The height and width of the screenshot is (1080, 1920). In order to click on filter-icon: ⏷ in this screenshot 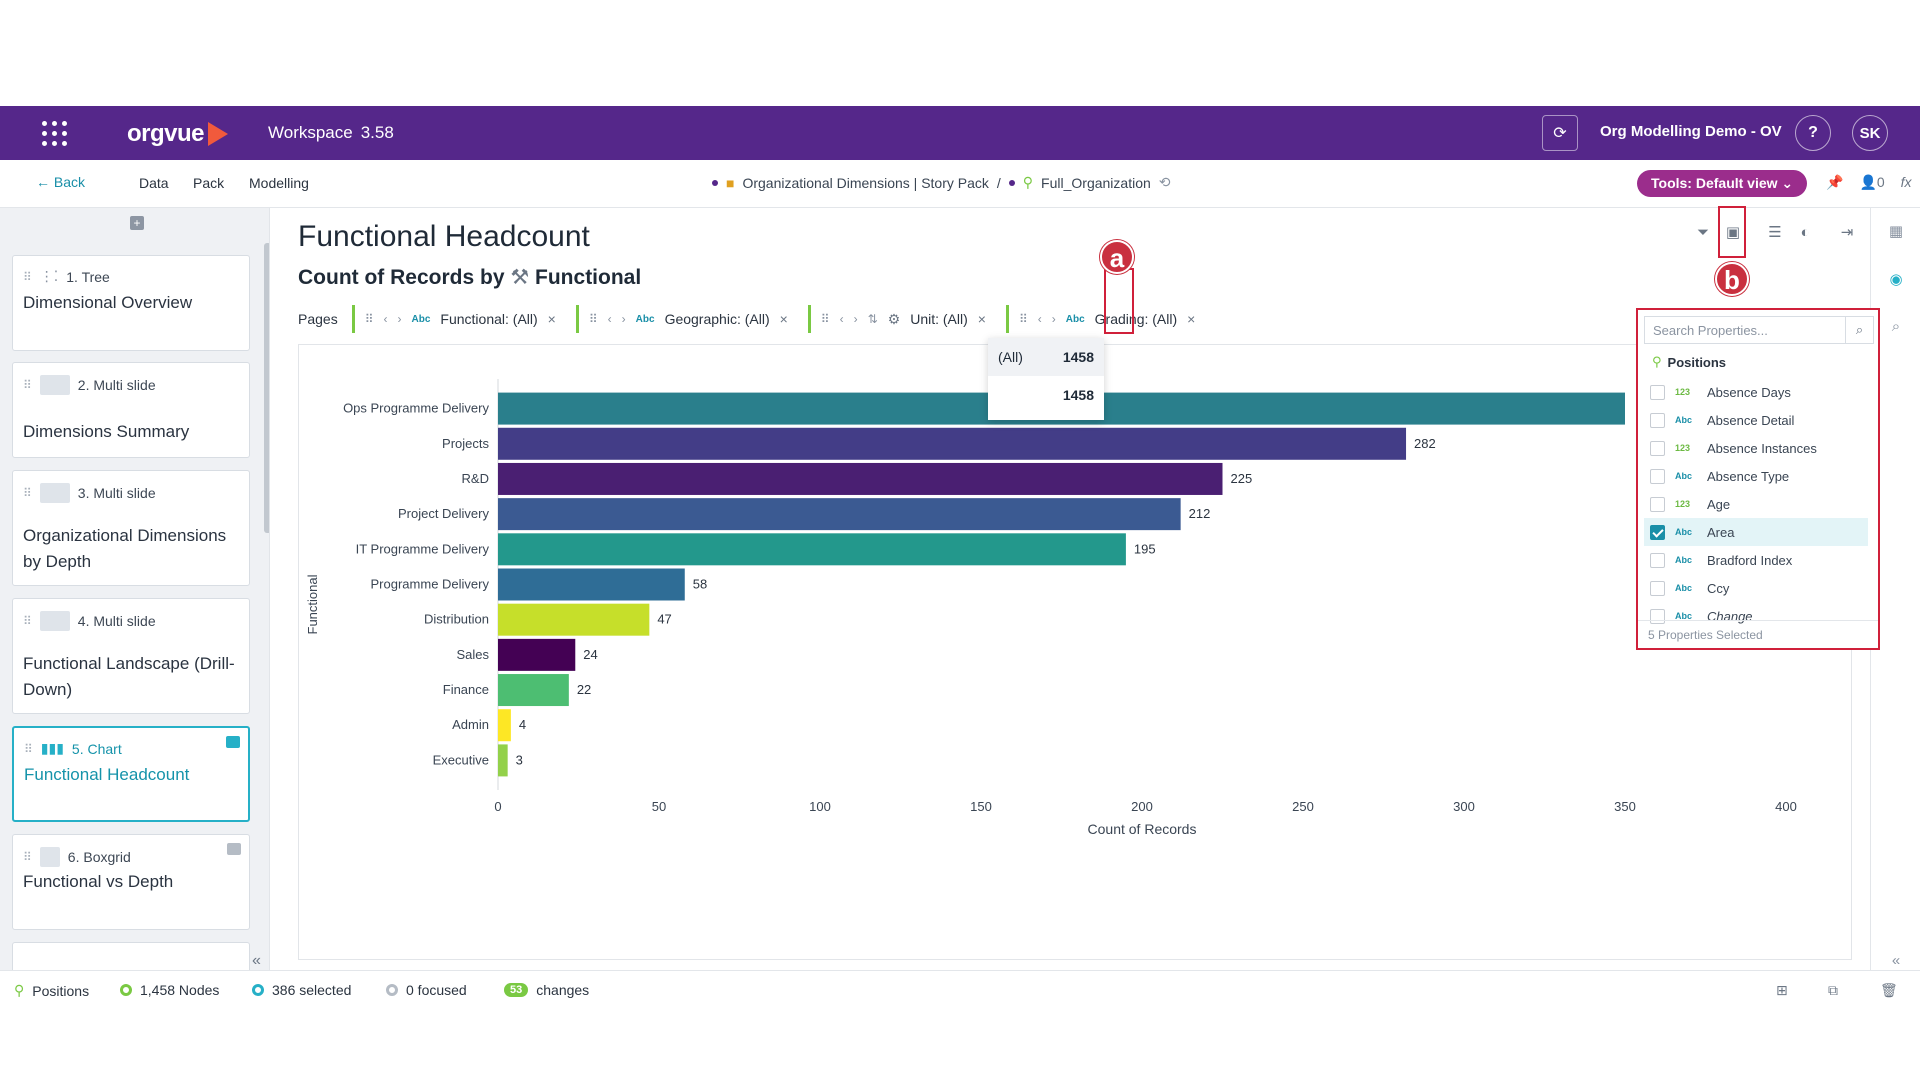, I will do `click(1702, 232)`.